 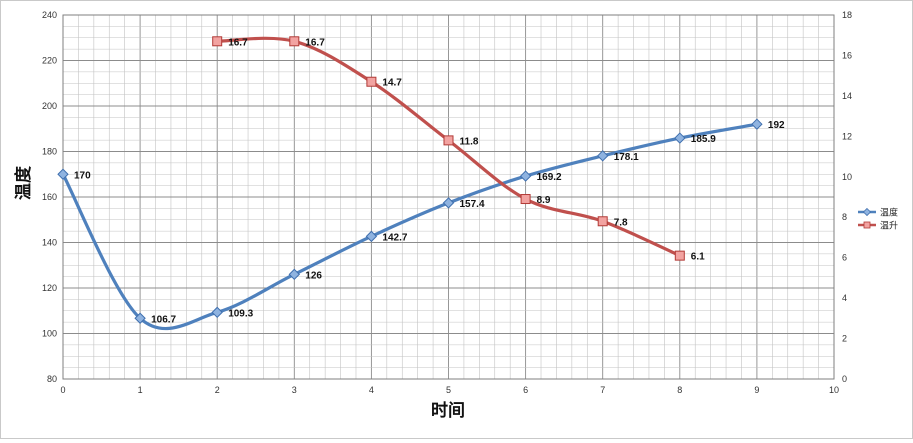 I want to click on y-tick-label: 140, so click(x=49, y=243).